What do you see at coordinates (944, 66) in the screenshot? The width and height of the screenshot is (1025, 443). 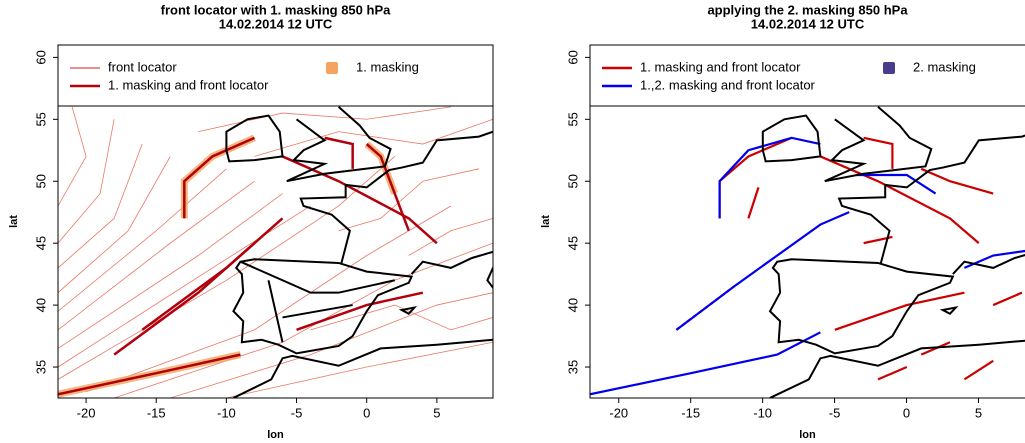 I see `legend-label: 2. masking` at bounding box center [944, 66].